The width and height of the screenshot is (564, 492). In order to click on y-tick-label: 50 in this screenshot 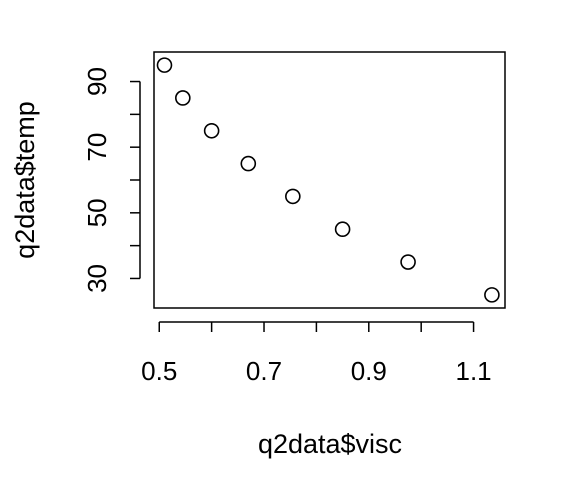, I will do `click(97, 212)`.